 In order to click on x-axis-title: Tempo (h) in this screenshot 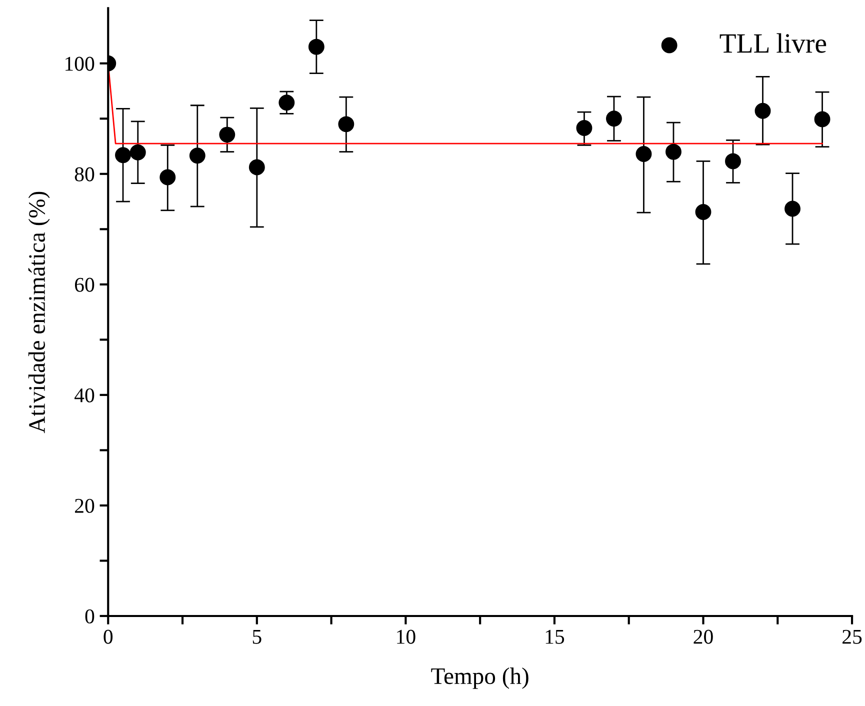, I will do `click(479, 678)`.